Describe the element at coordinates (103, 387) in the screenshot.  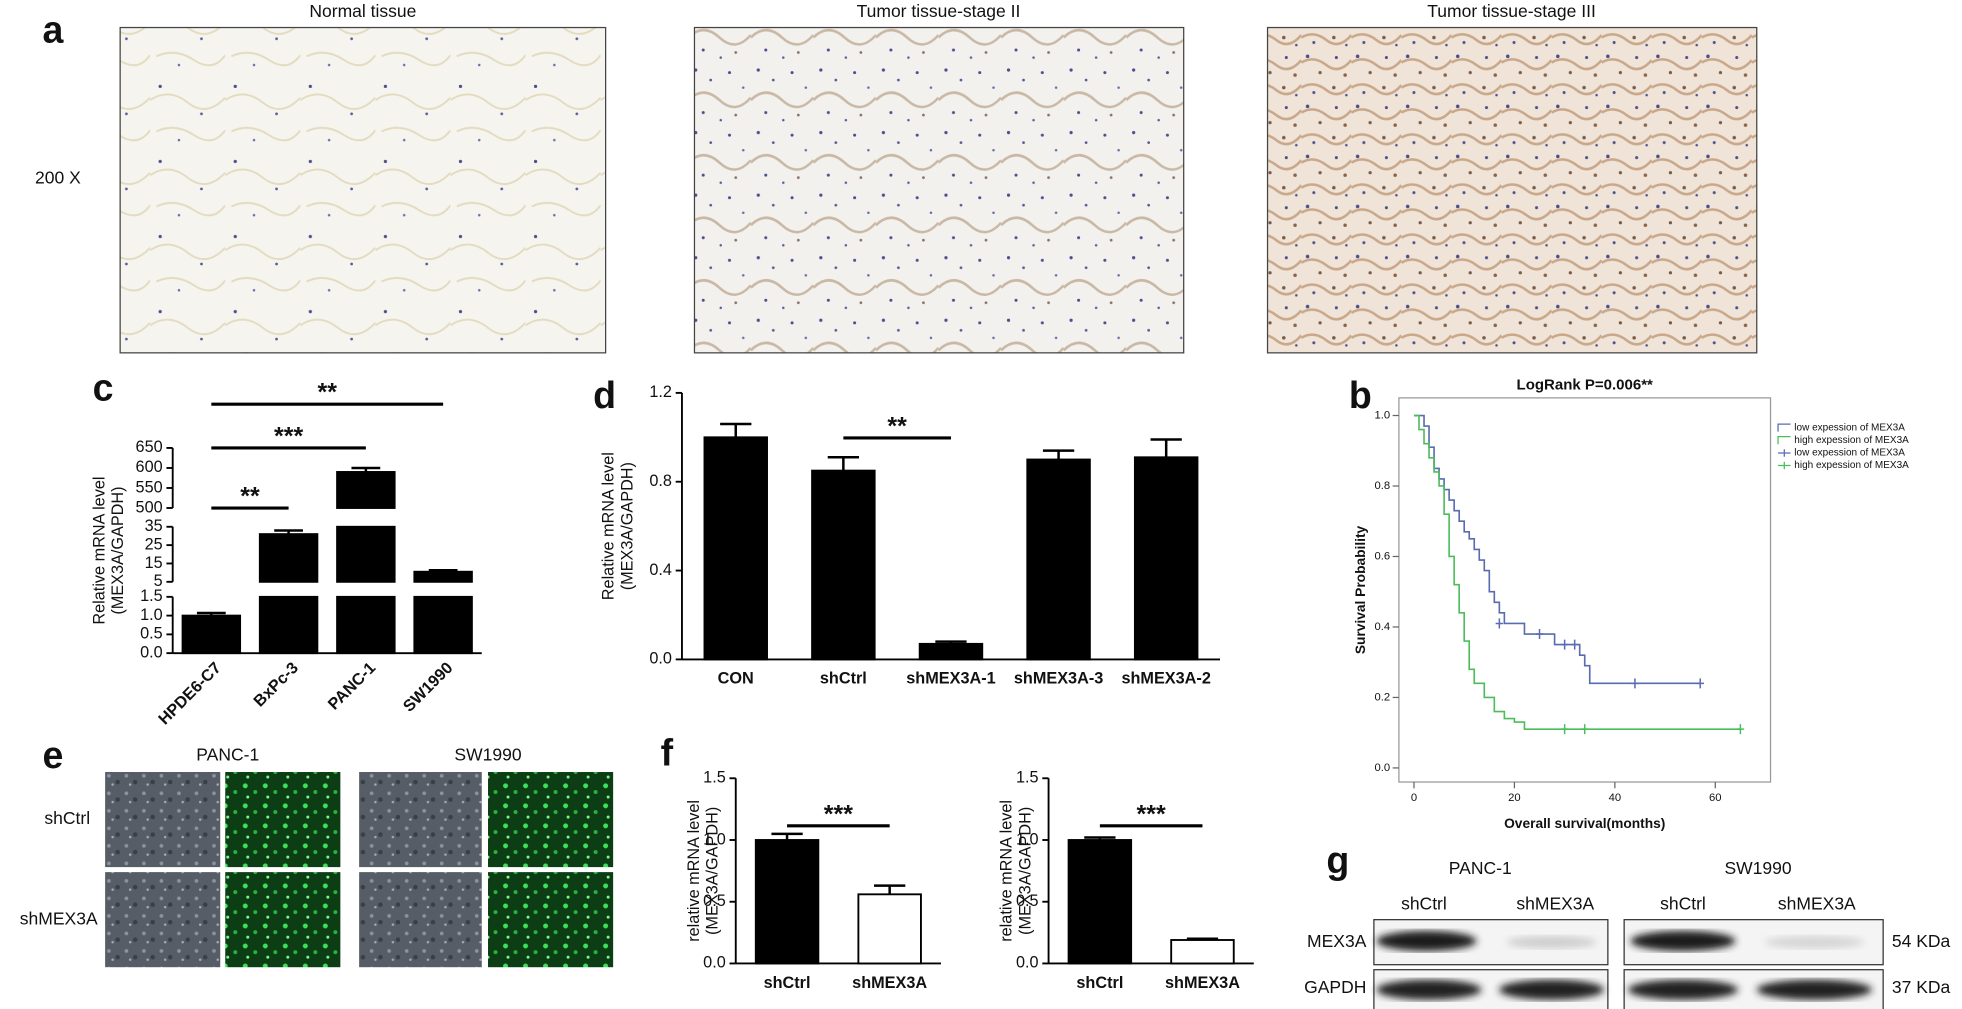
I see `panel-label: c` at that location.